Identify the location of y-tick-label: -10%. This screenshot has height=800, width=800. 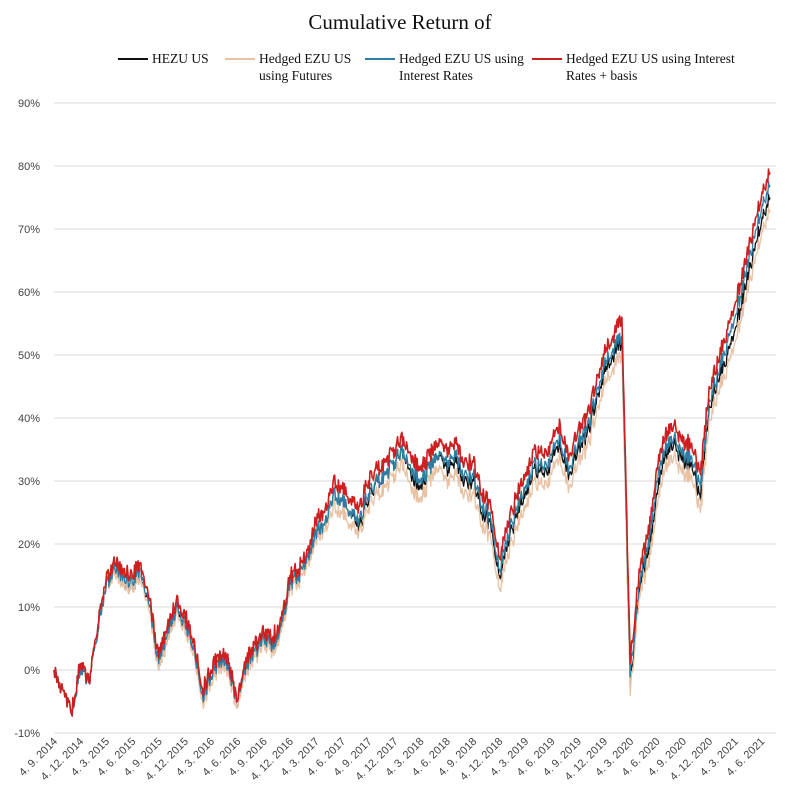
(27, 734).